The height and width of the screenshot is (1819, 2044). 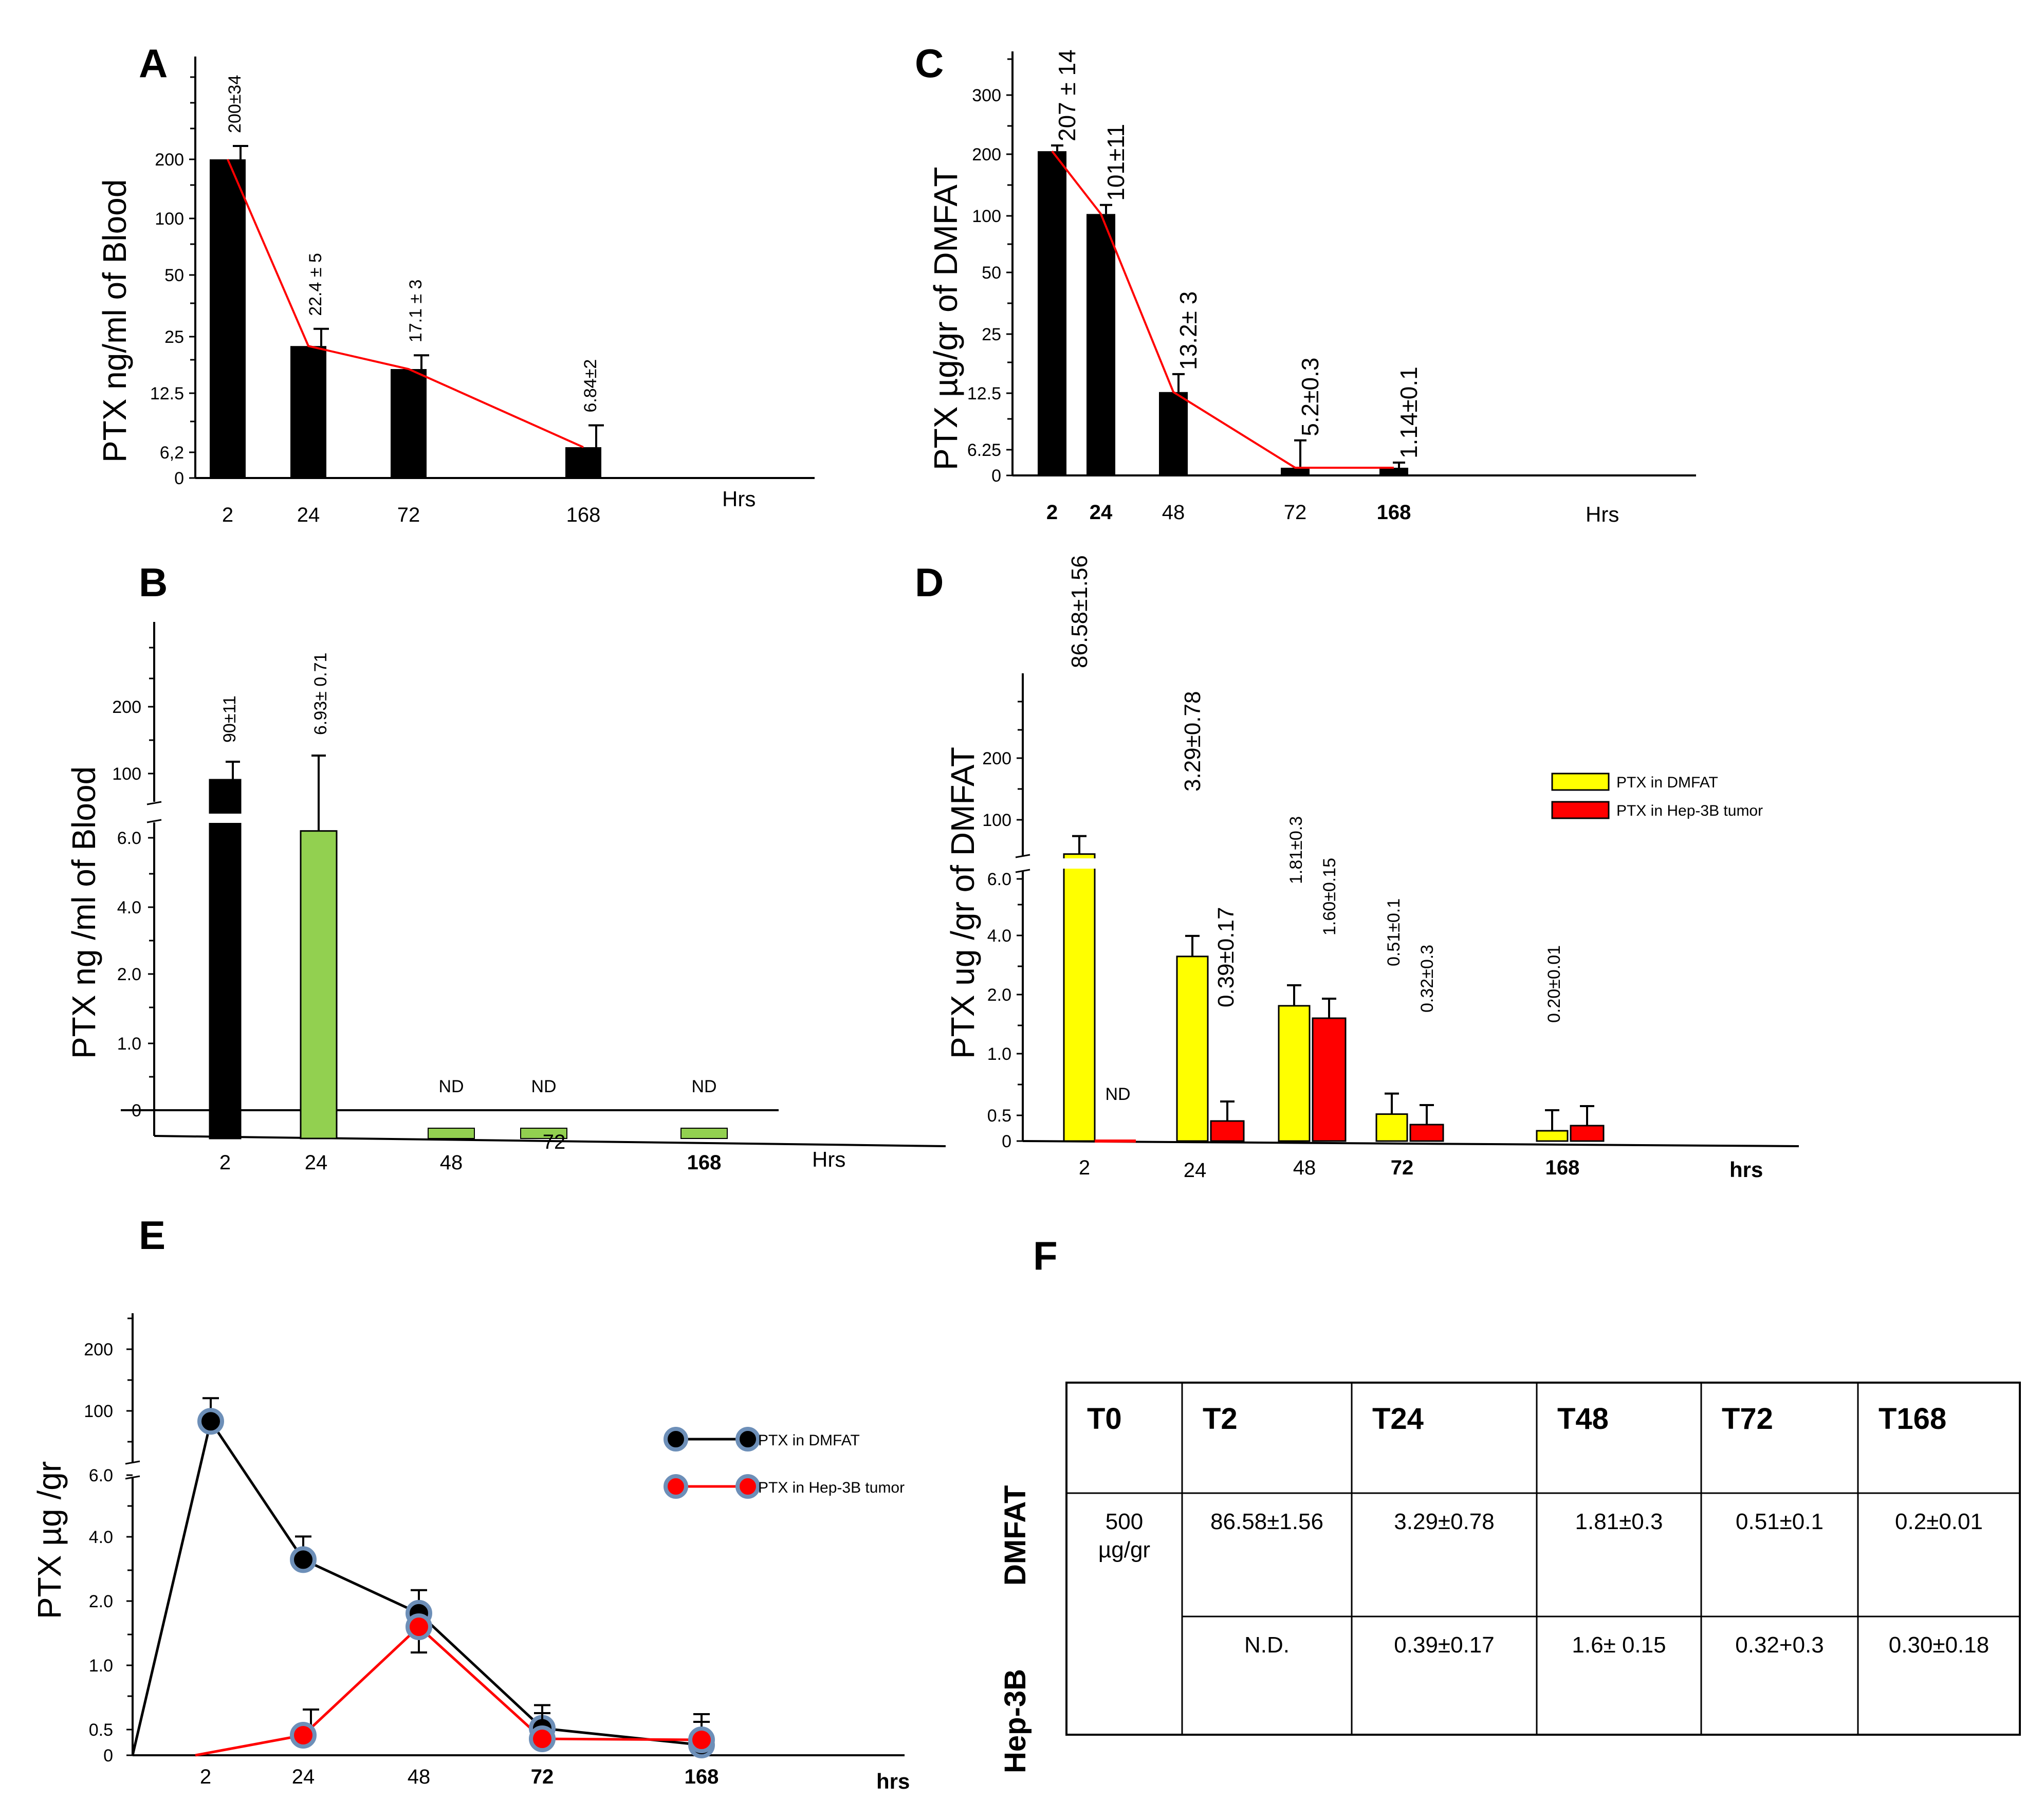 What do you see at coordinates (101, 1475) in the screenshot?
I see `panel-e-ytick-label: 6.0` at bounding box center [101, 1475].